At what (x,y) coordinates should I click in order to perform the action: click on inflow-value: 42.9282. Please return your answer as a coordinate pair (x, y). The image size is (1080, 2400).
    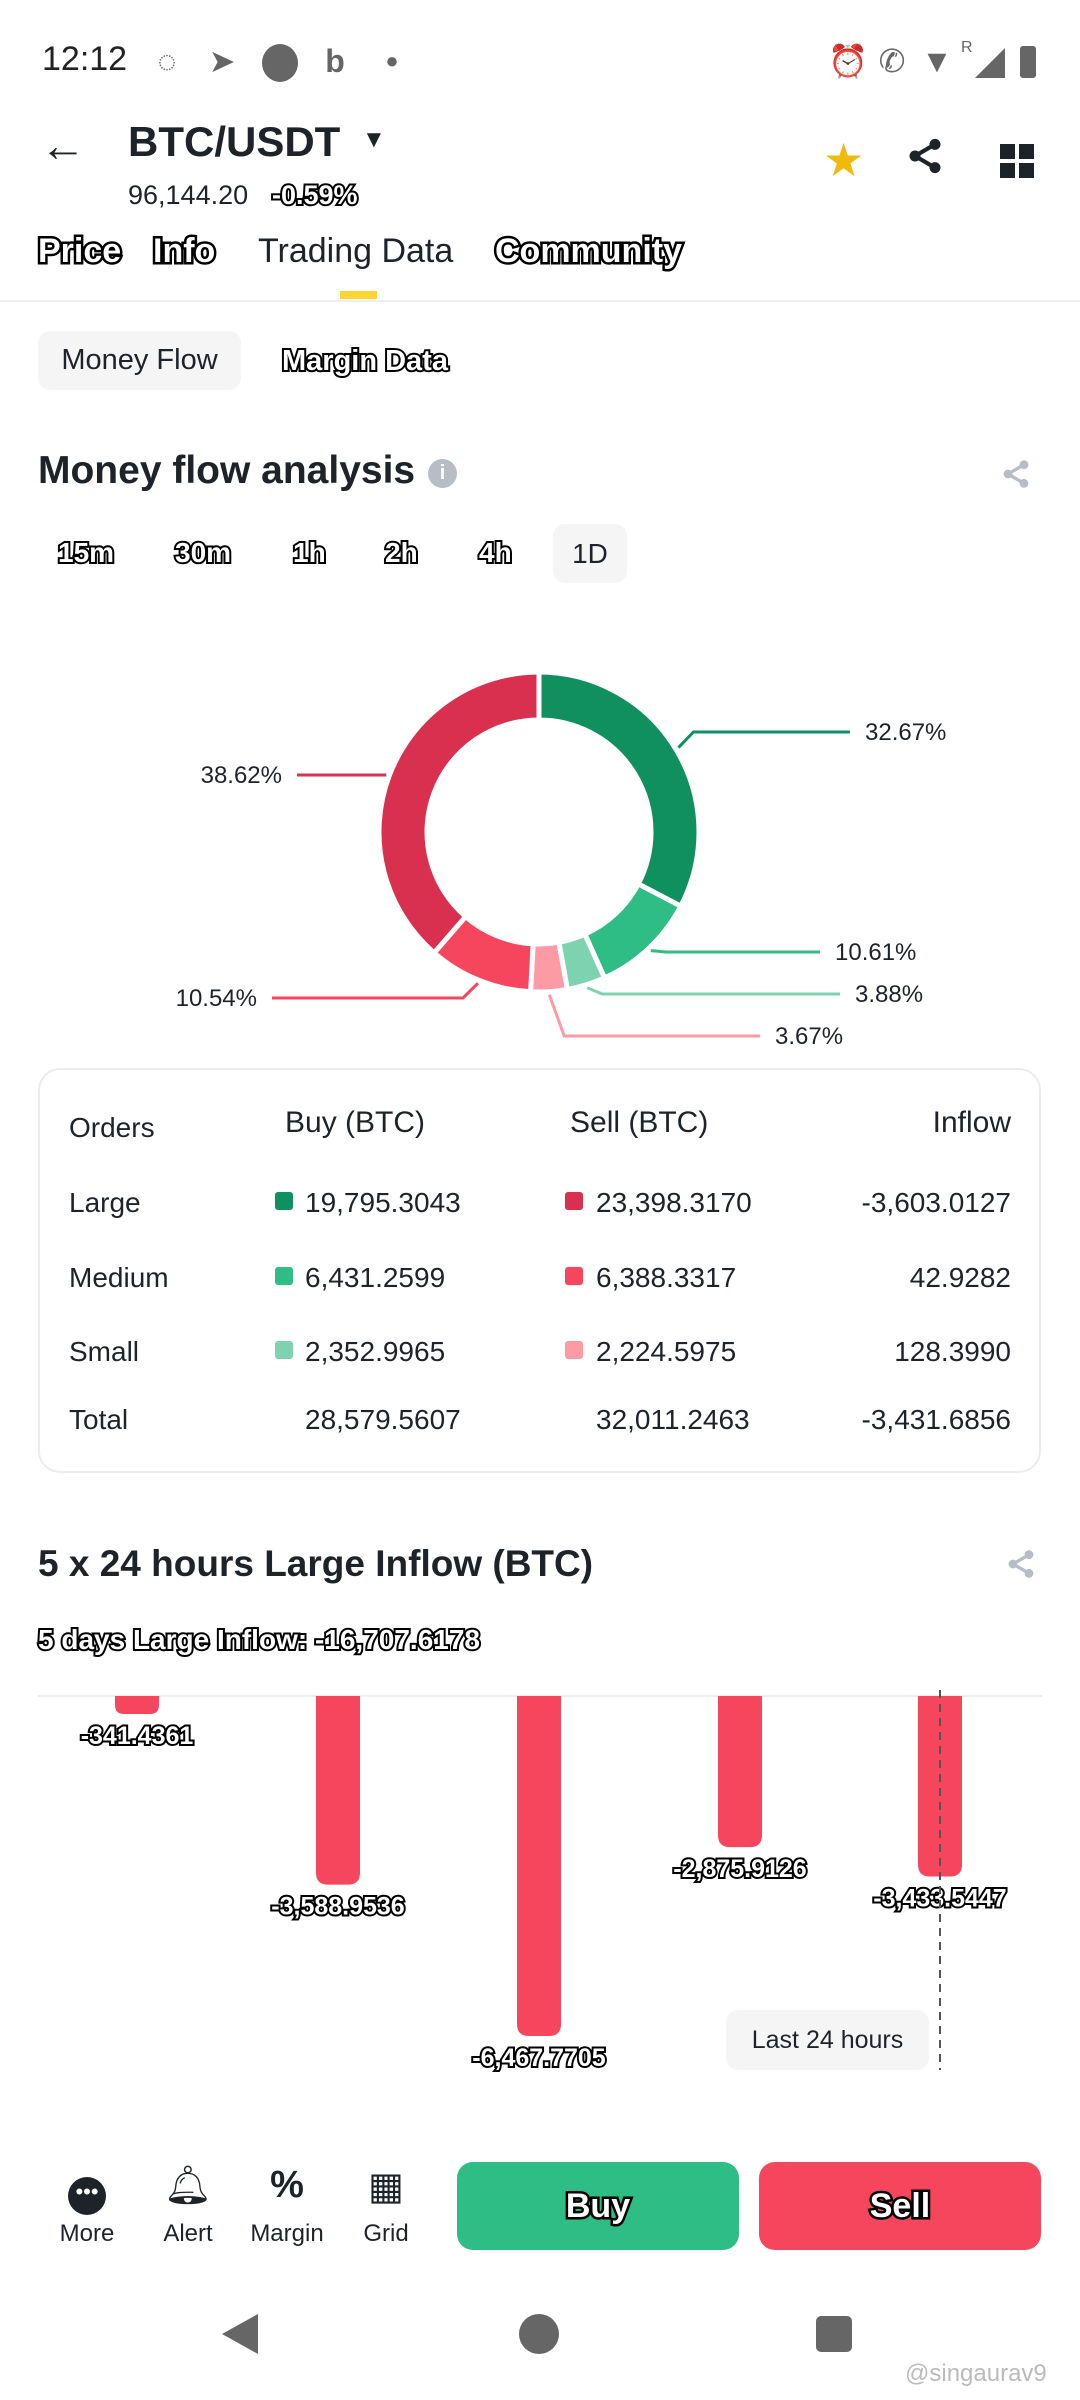
    Looking at the image, I should click on (960, 1277).